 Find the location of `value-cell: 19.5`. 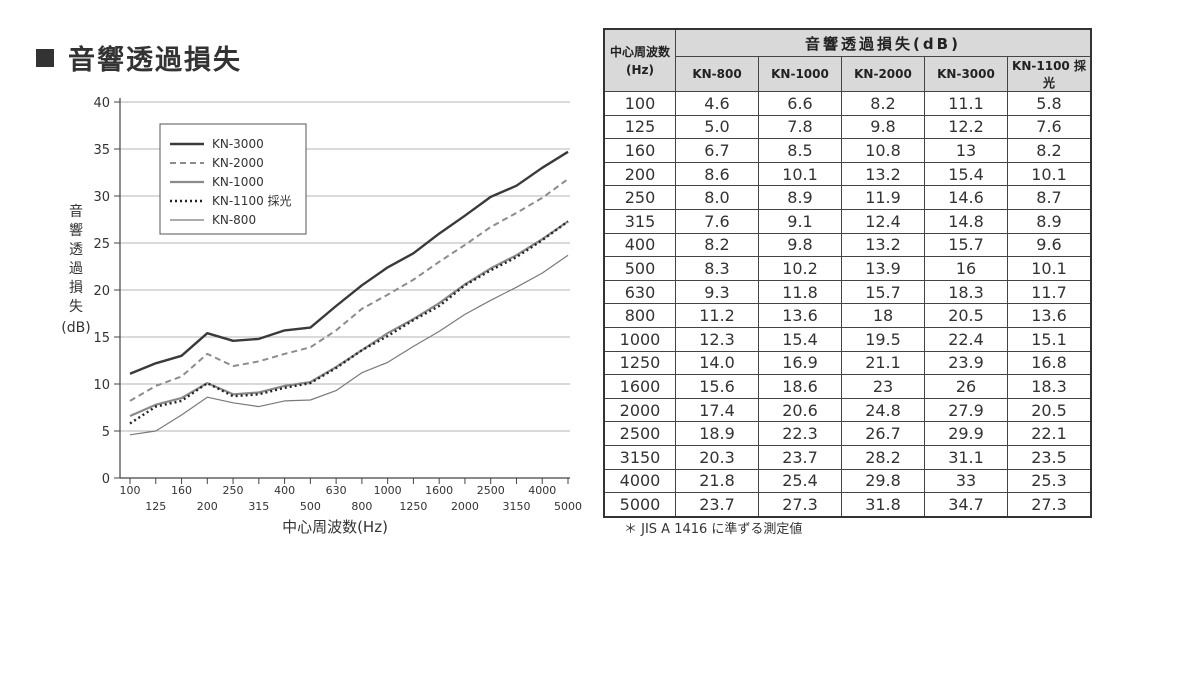

value-cell: 19.5 is located at coordinates (883, 339).